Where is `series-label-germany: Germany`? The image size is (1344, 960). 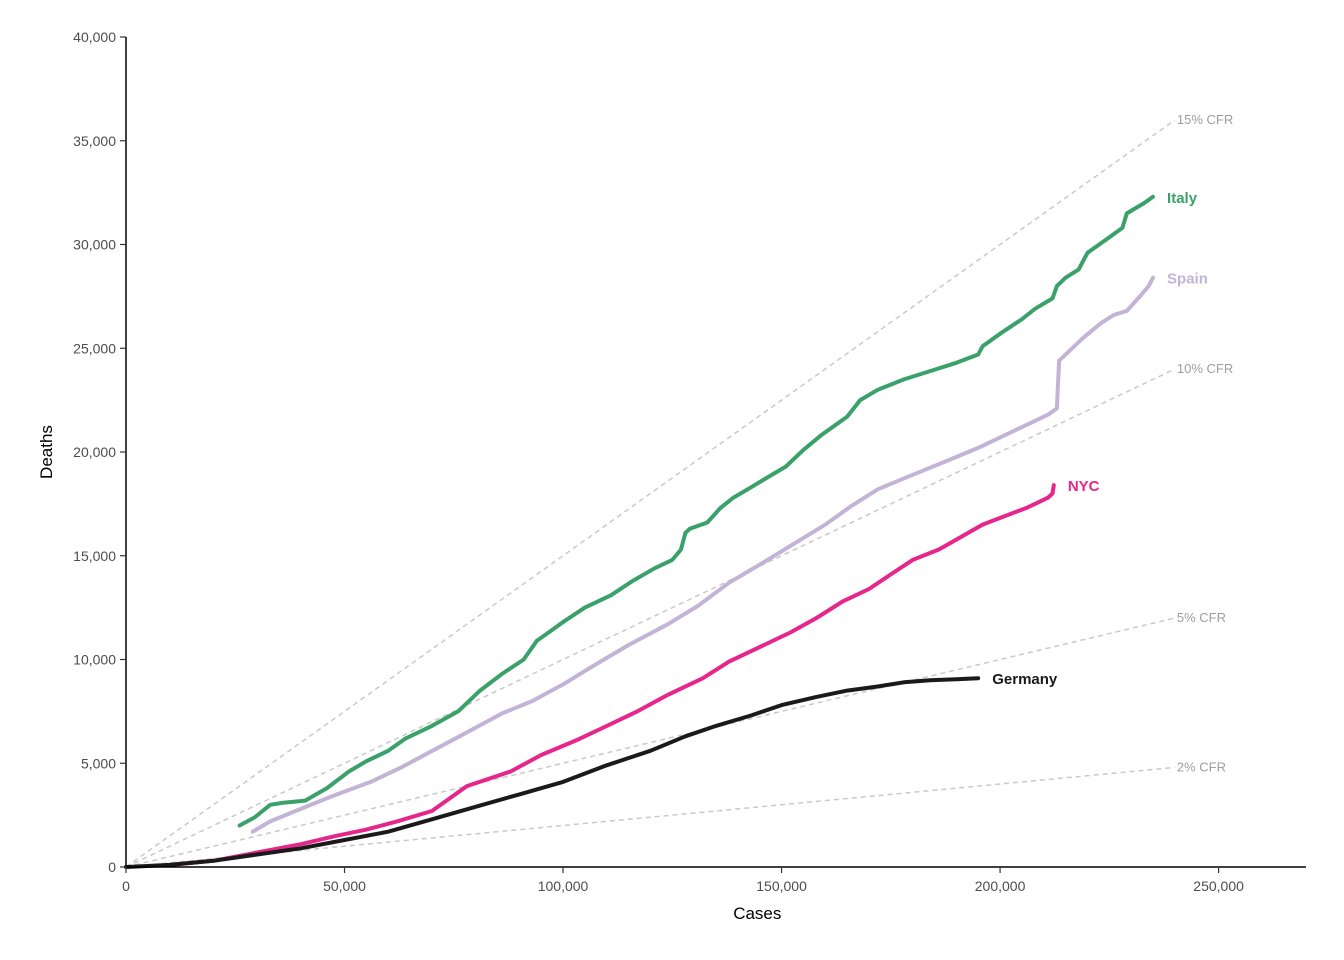 series-label-germany: Germany is located at coordinates (1025, 679).